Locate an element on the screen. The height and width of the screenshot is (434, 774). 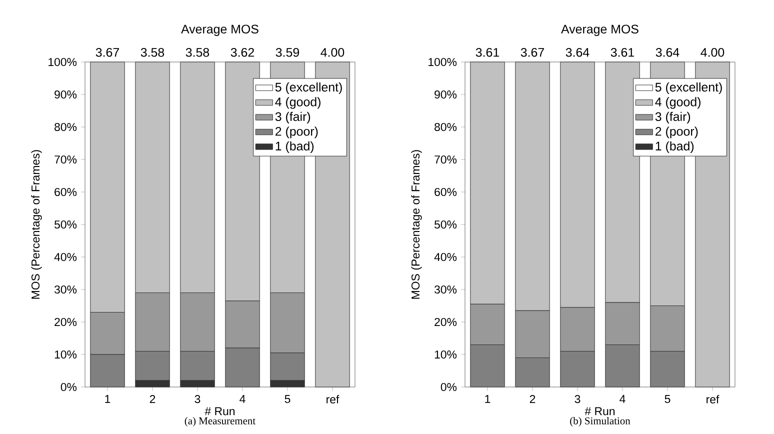
text: (b) Simulation is located at coordinates (600, 421).